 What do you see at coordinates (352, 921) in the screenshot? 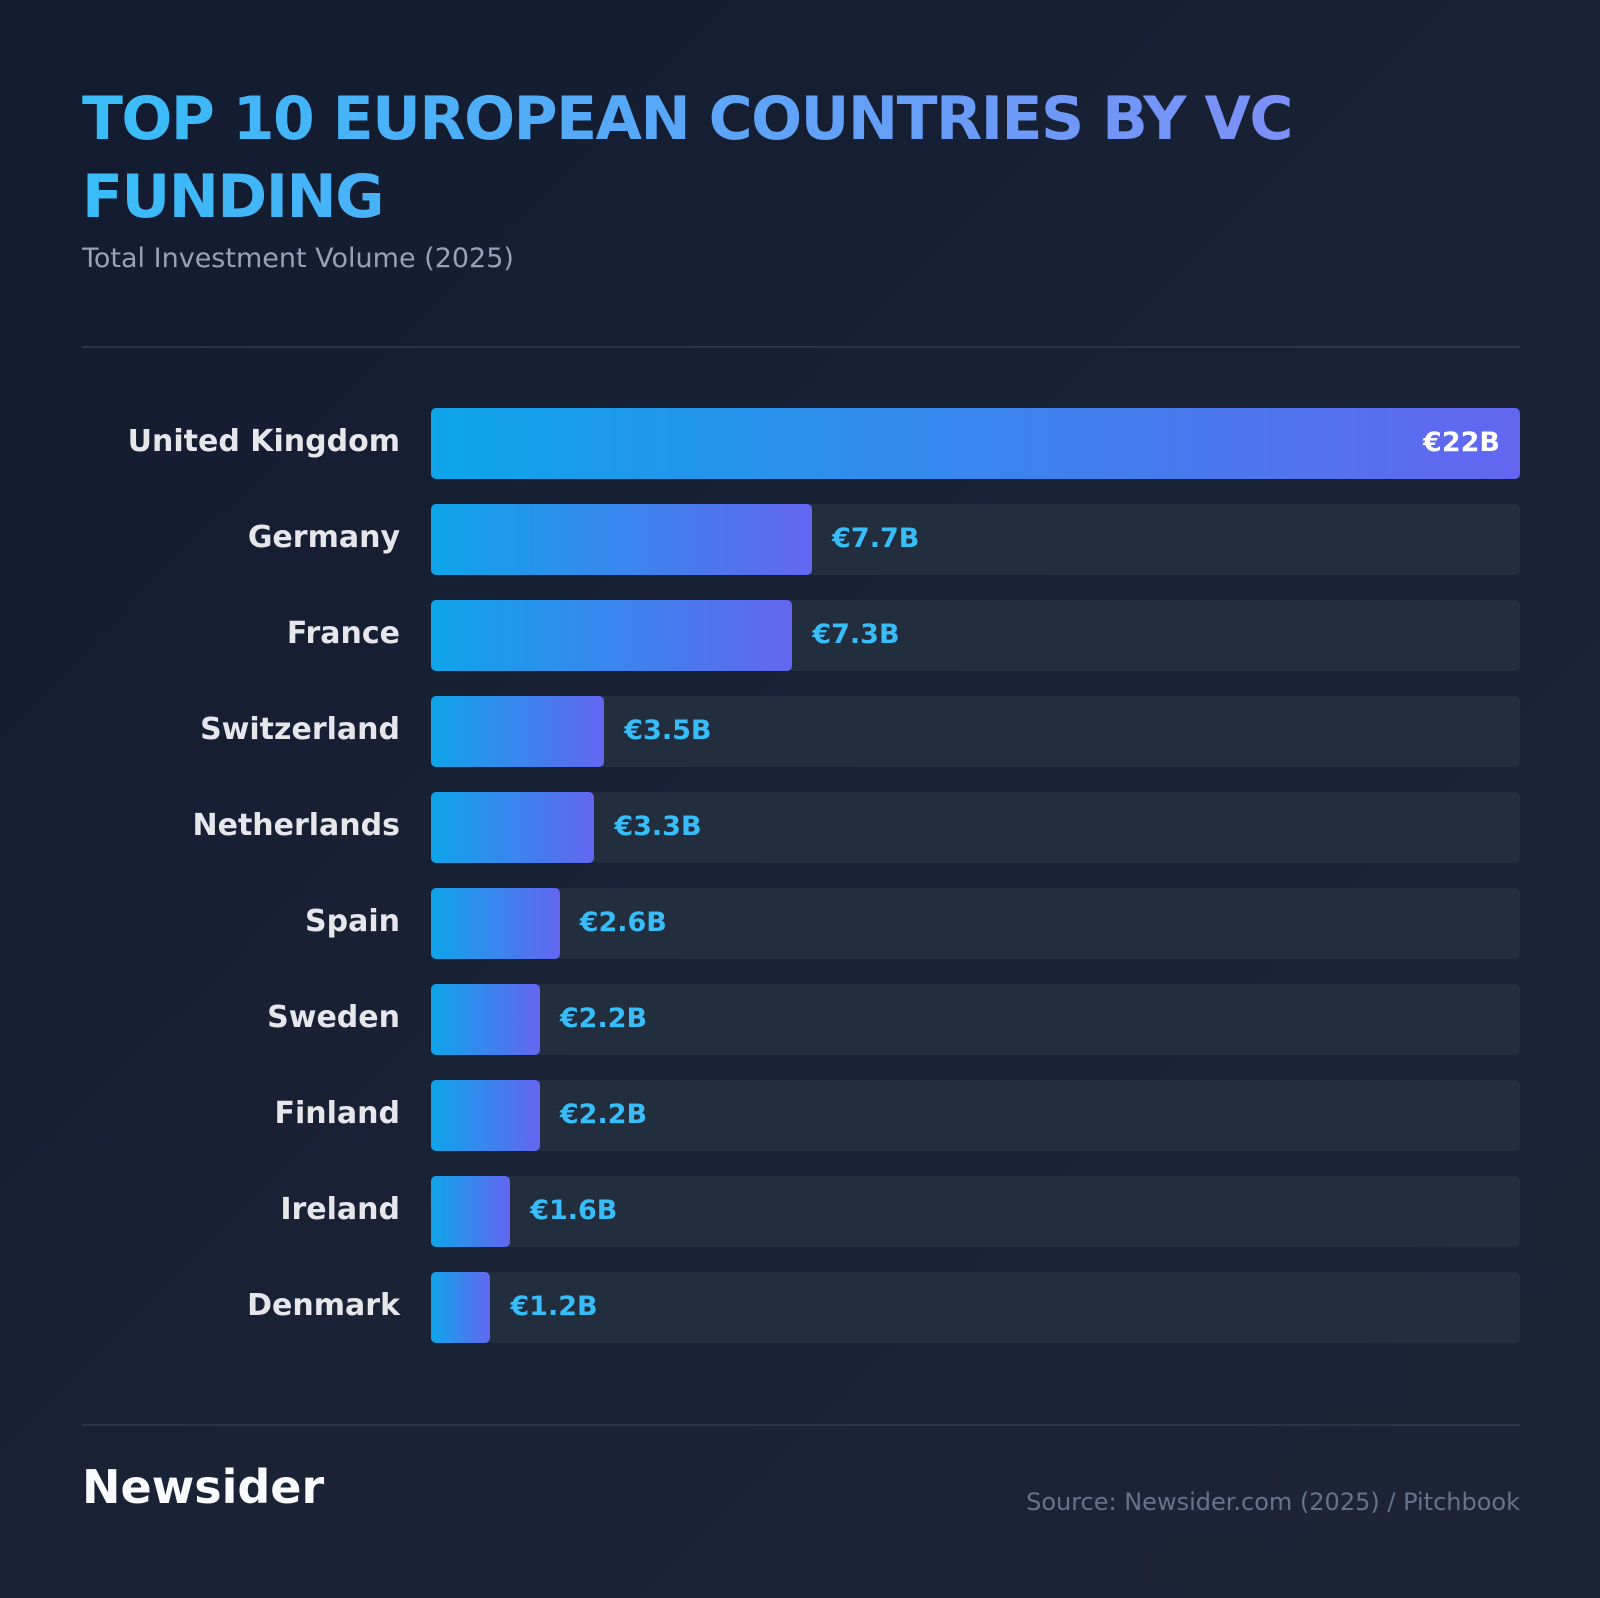
I see `category-label: Spain` at bounding box center [352, 921].